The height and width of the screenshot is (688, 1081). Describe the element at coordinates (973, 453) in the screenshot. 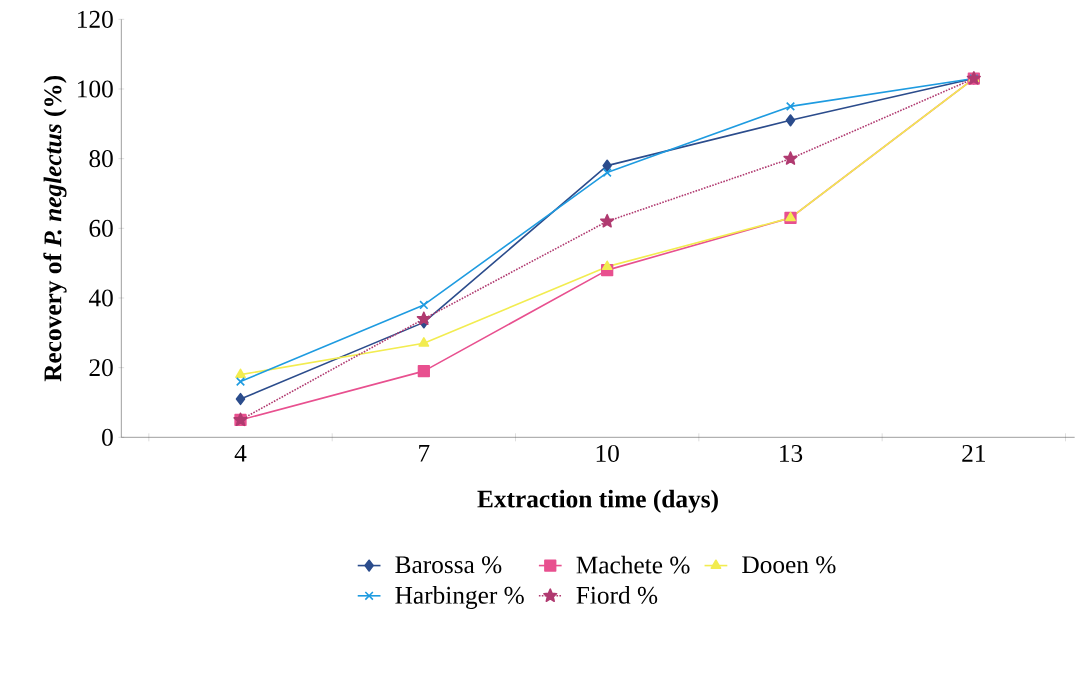

I see `x-tick-label: 21` at that location.